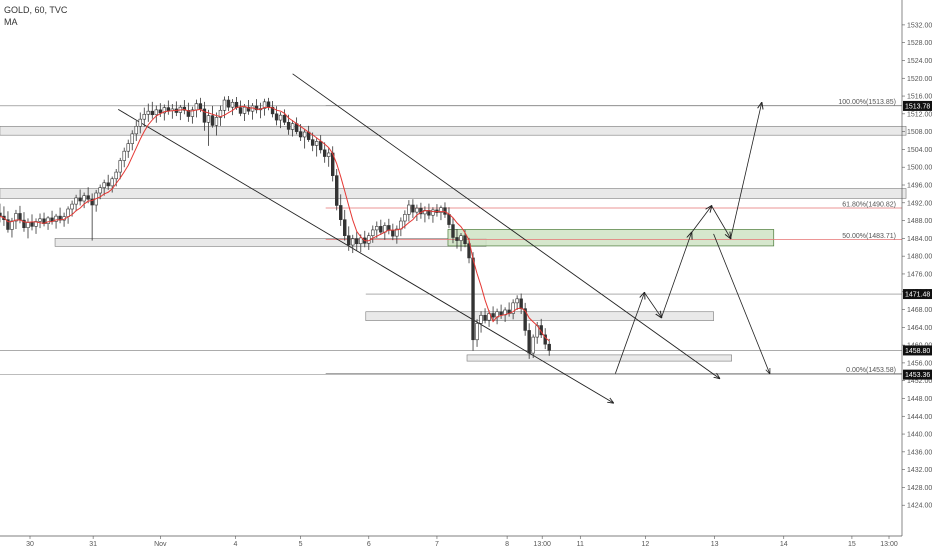  What do you see at coordinates (889, 544) in the screenshot?
I see `x-tick-label: 13:00` at bounding box center [889, 544].